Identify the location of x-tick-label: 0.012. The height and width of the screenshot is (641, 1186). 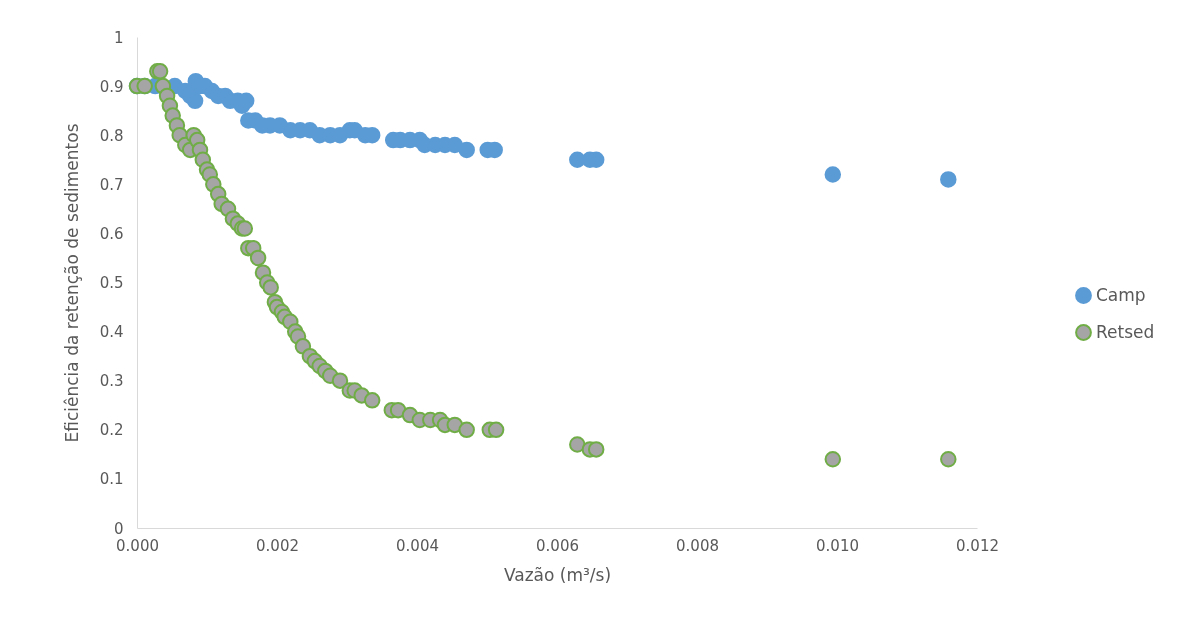
(977, 545).